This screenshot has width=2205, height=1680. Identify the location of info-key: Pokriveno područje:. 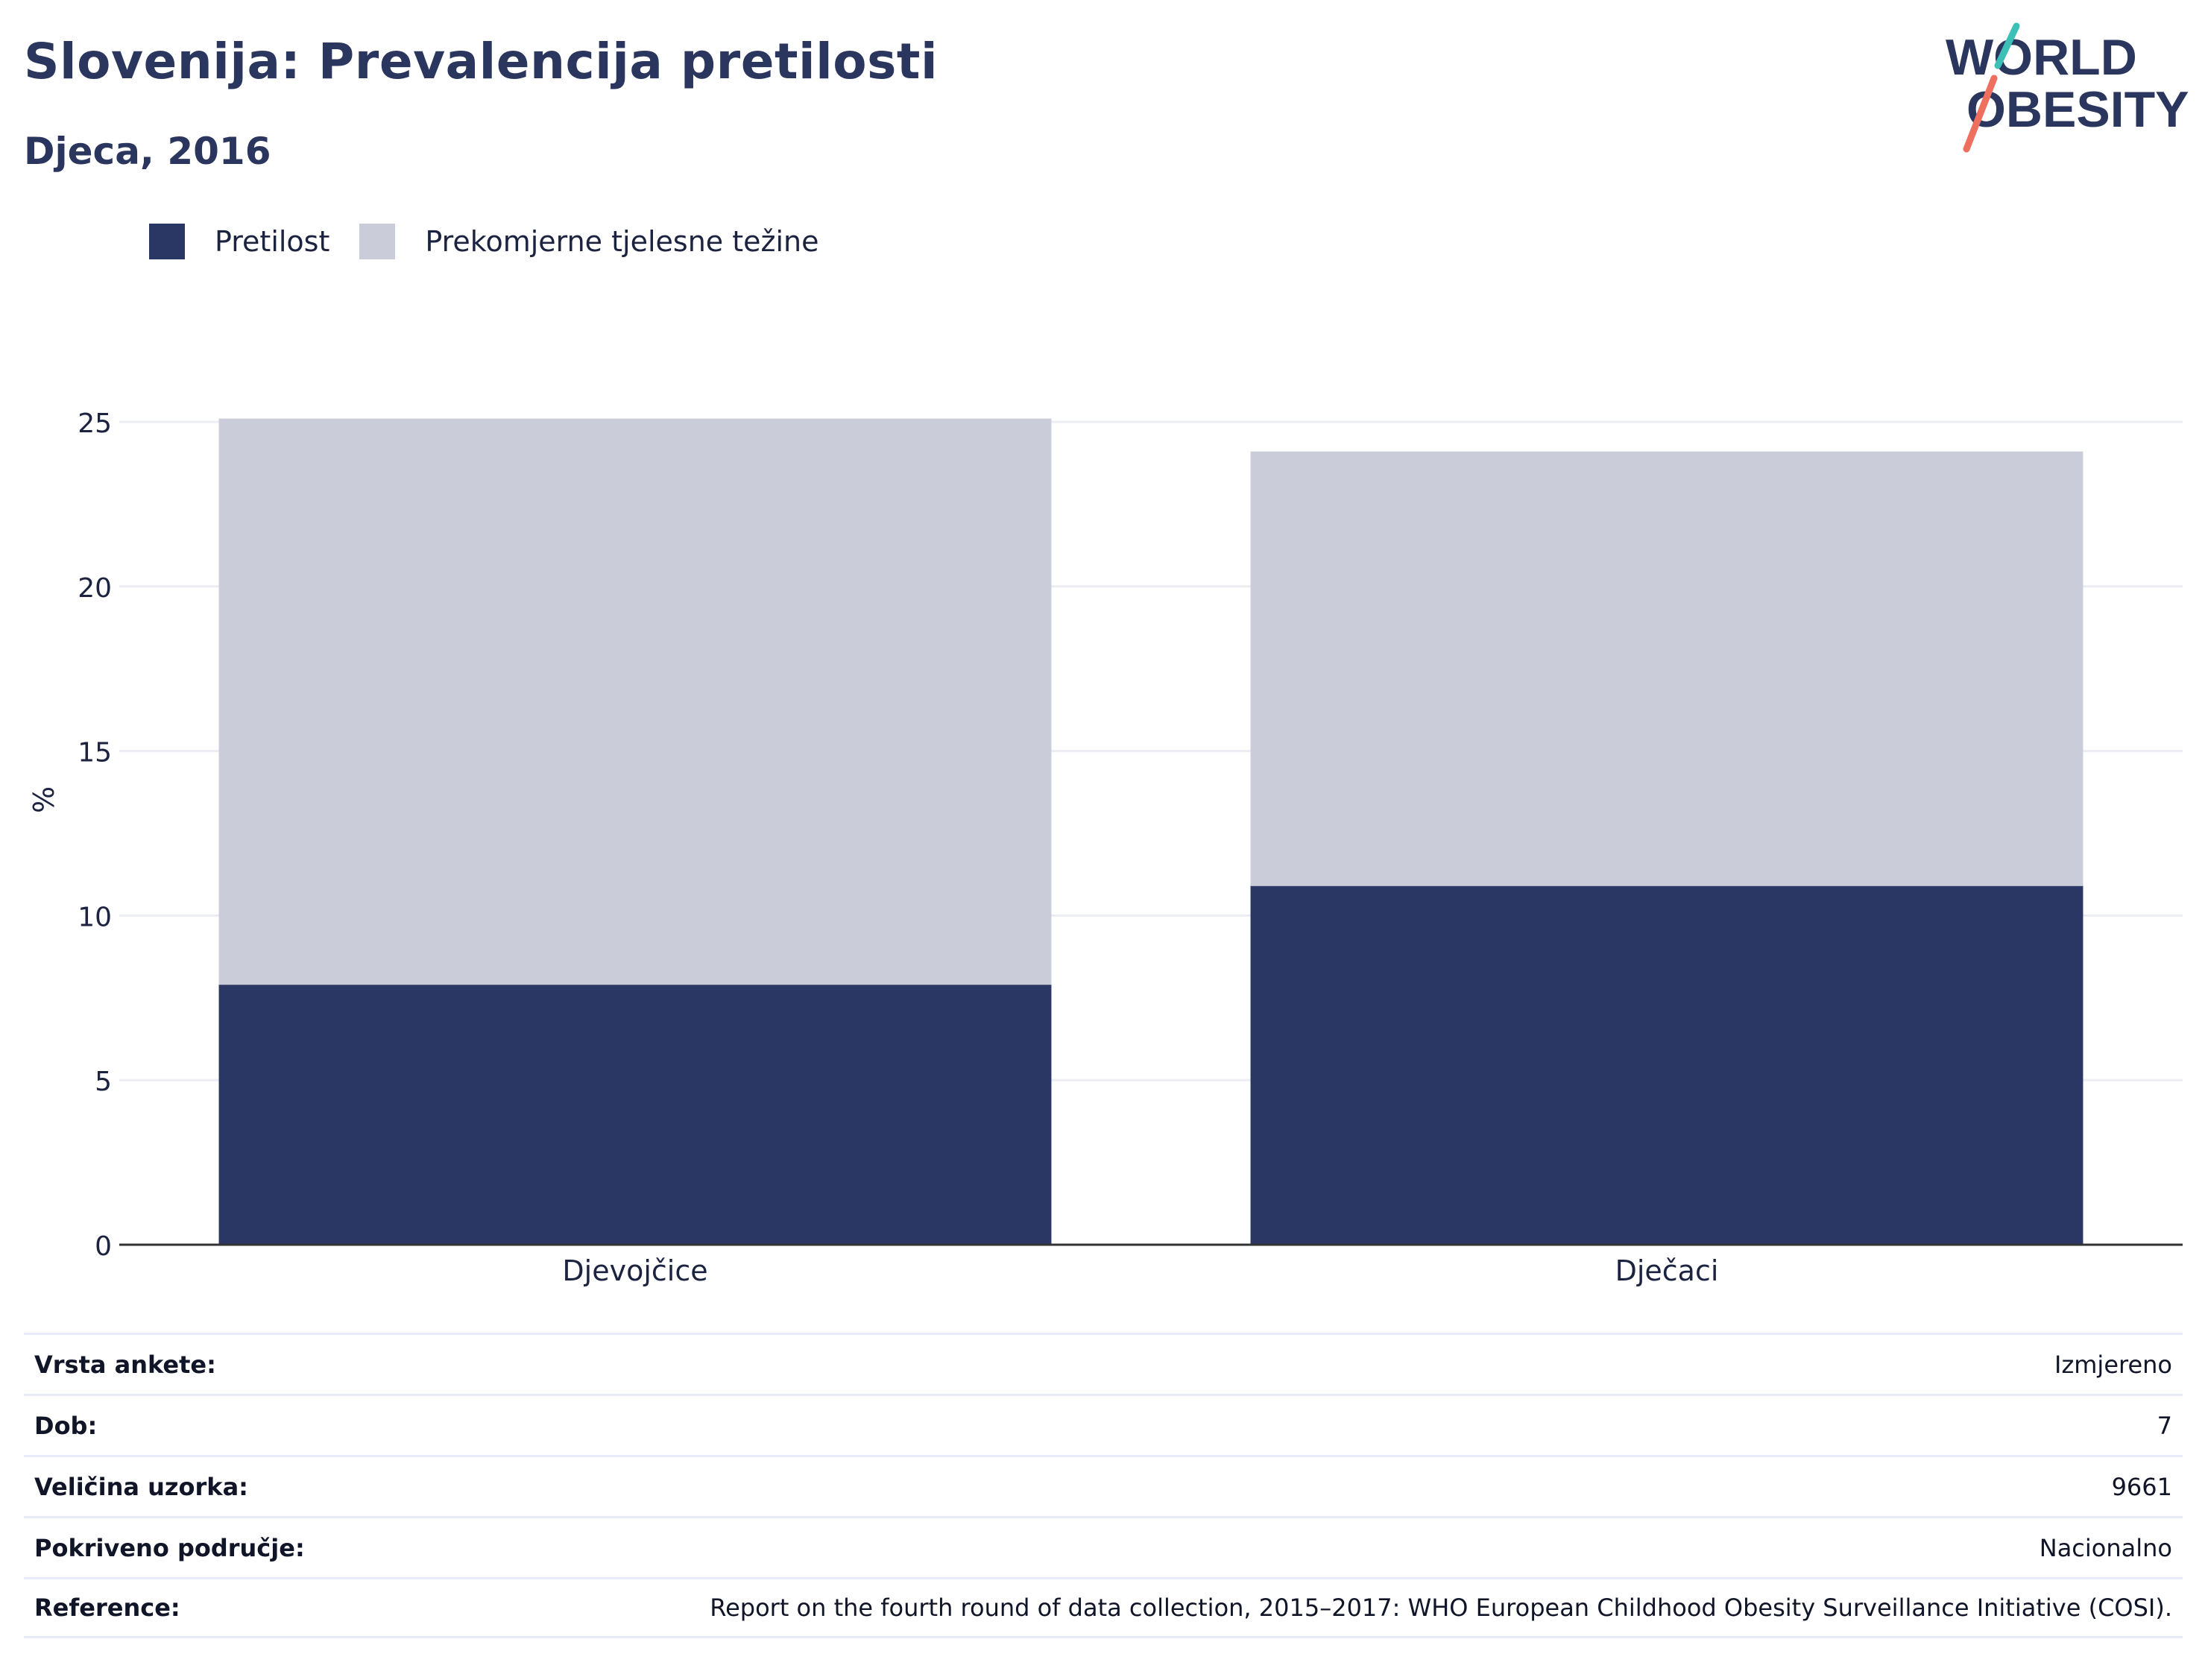
(169, 1547).